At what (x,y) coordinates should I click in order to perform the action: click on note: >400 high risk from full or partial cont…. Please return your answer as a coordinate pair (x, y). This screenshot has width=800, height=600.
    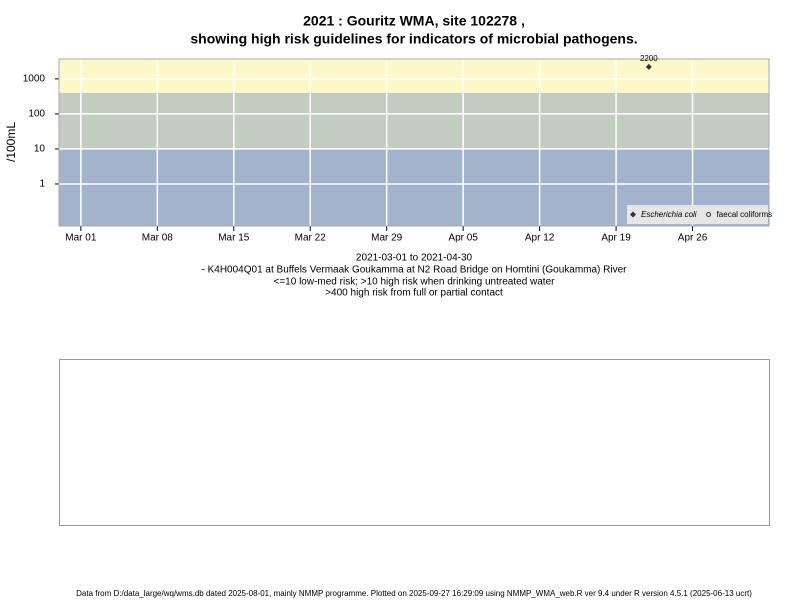
    Looking at the image, I should click on (414, 293).